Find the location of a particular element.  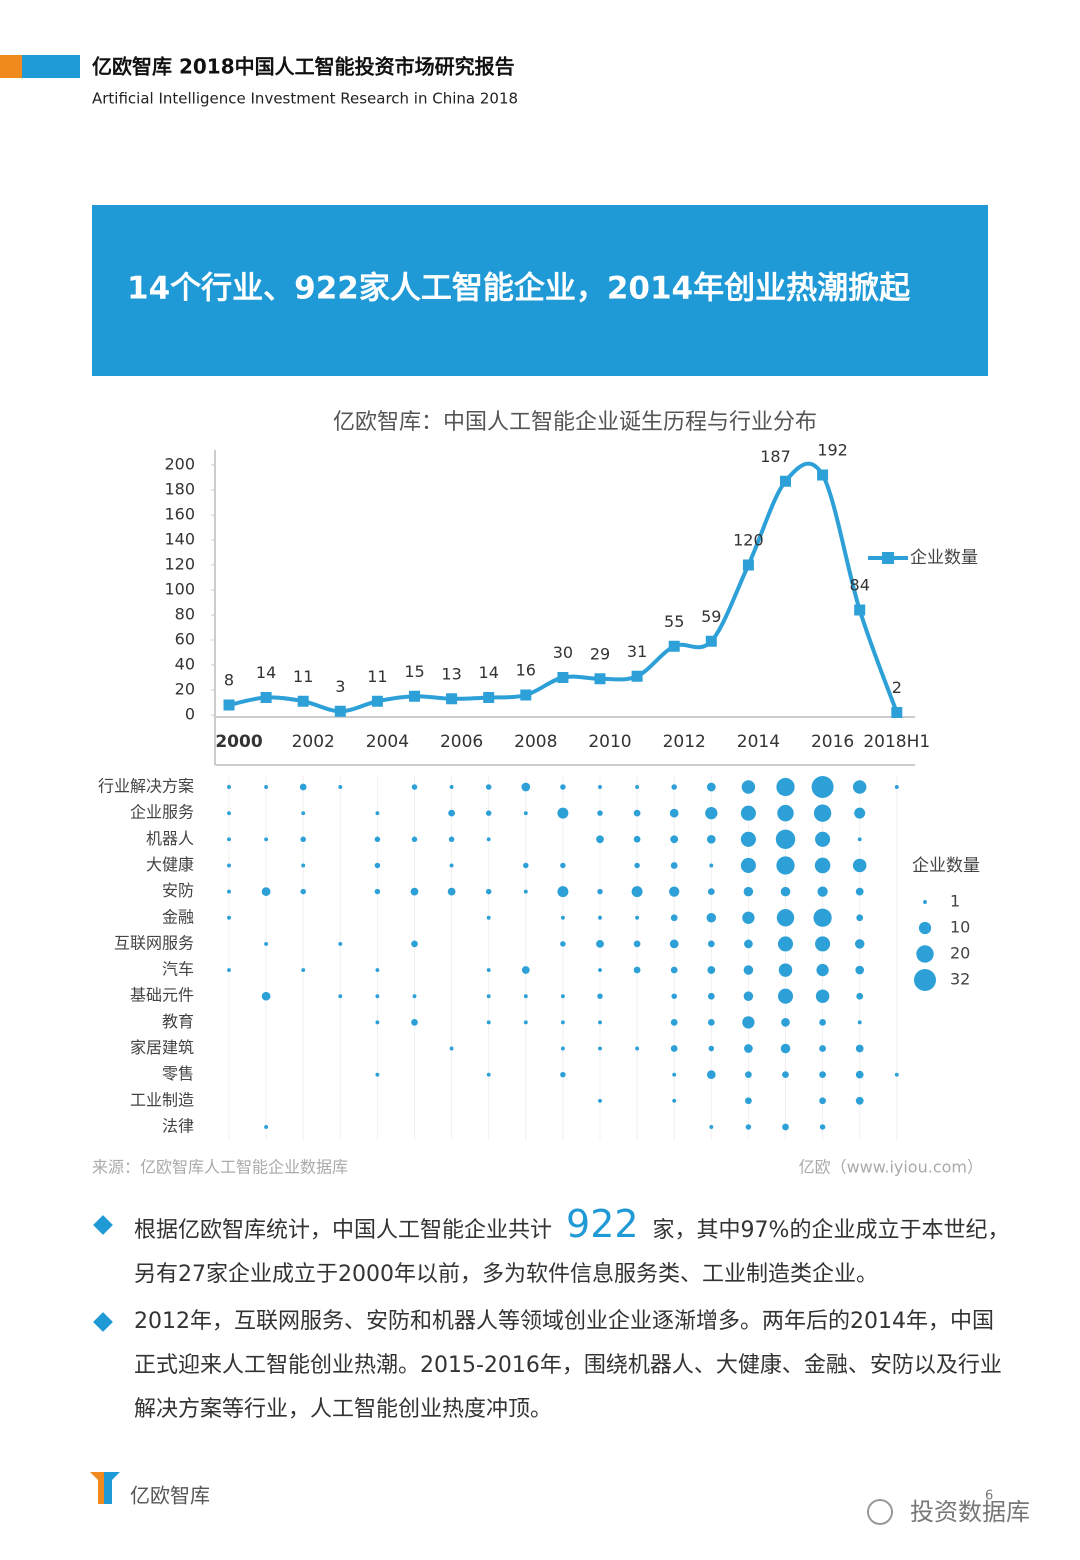

data-label: 14 is located at coordinates (489, 672).